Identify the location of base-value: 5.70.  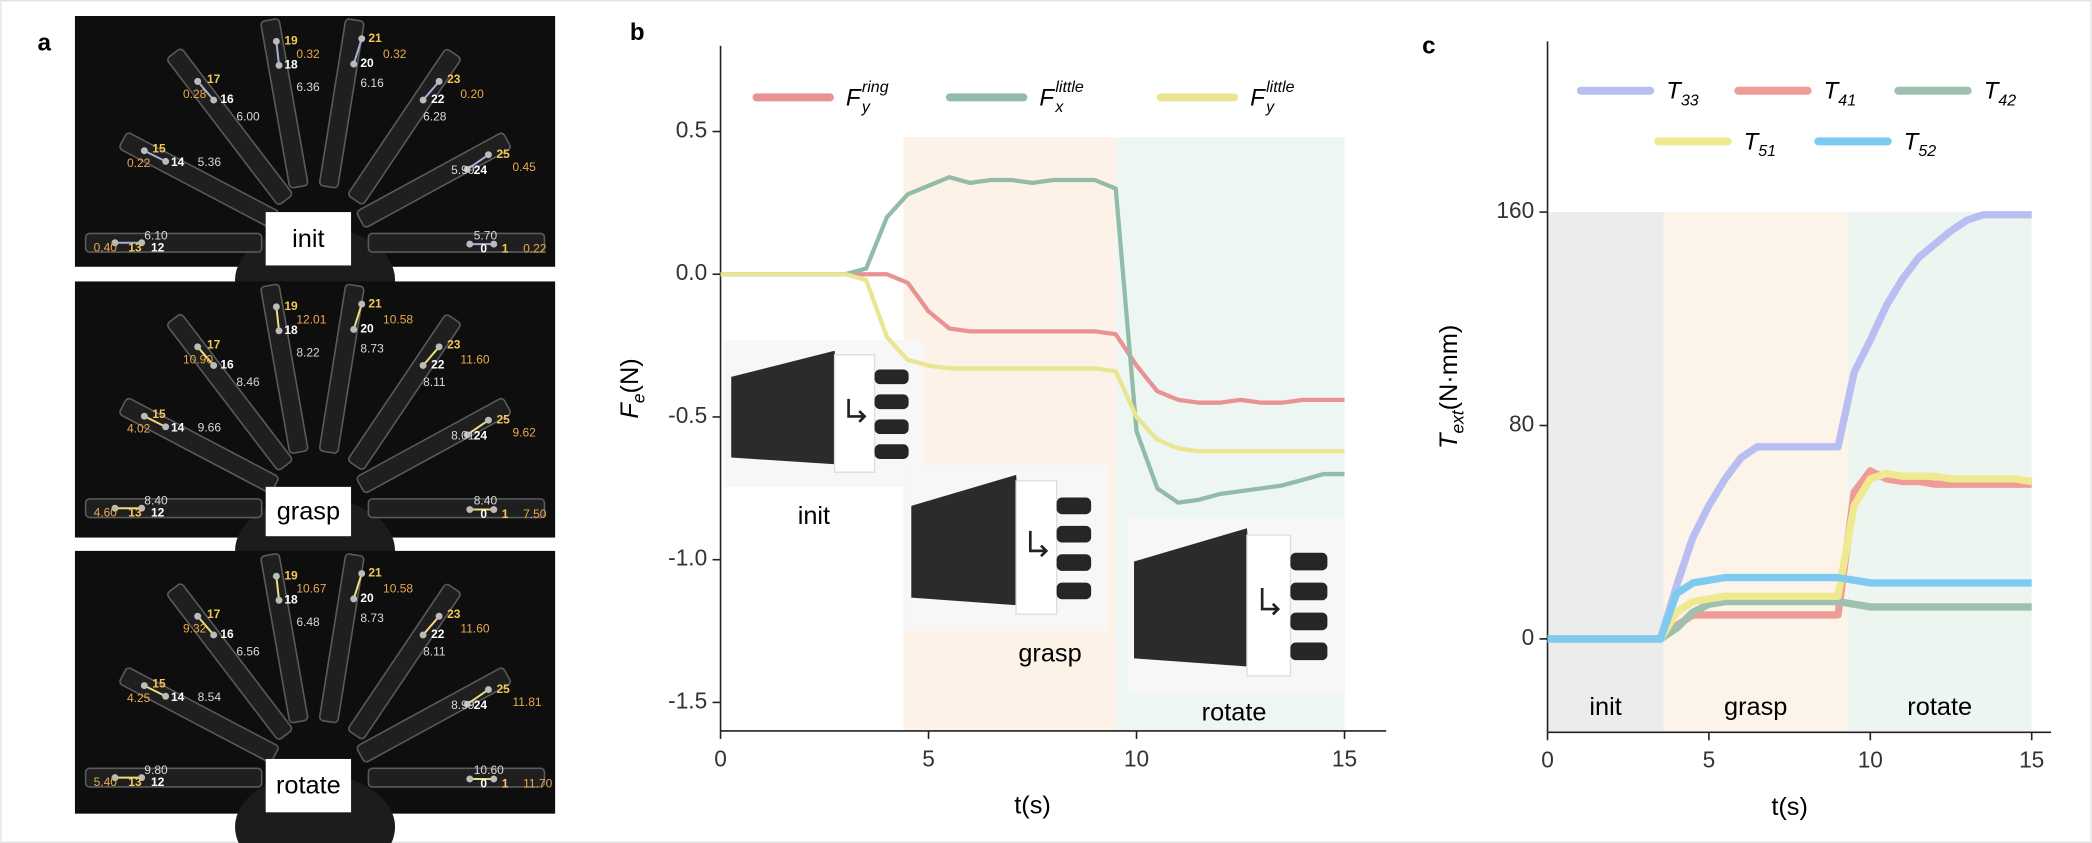
(486, 235).